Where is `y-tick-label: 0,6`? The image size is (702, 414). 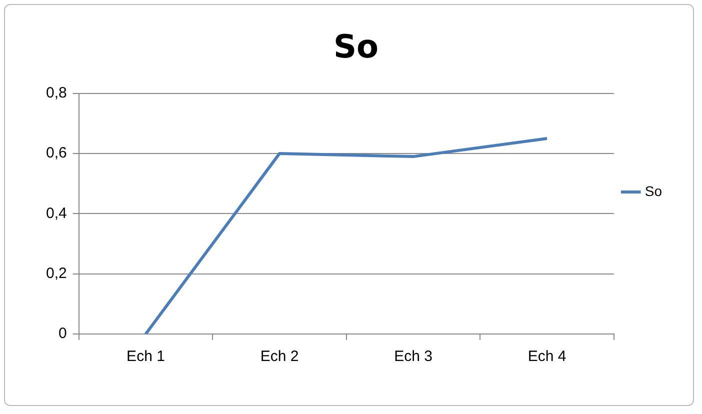
y-tick-label: 0,6 is located at coordinates (56, 153).